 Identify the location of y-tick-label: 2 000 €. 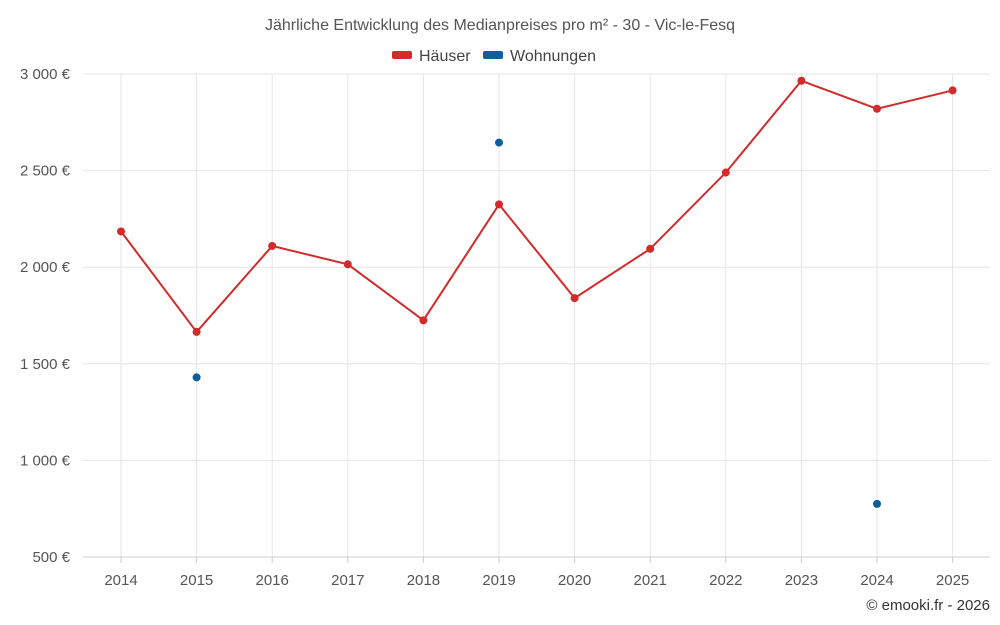
(45, 267).